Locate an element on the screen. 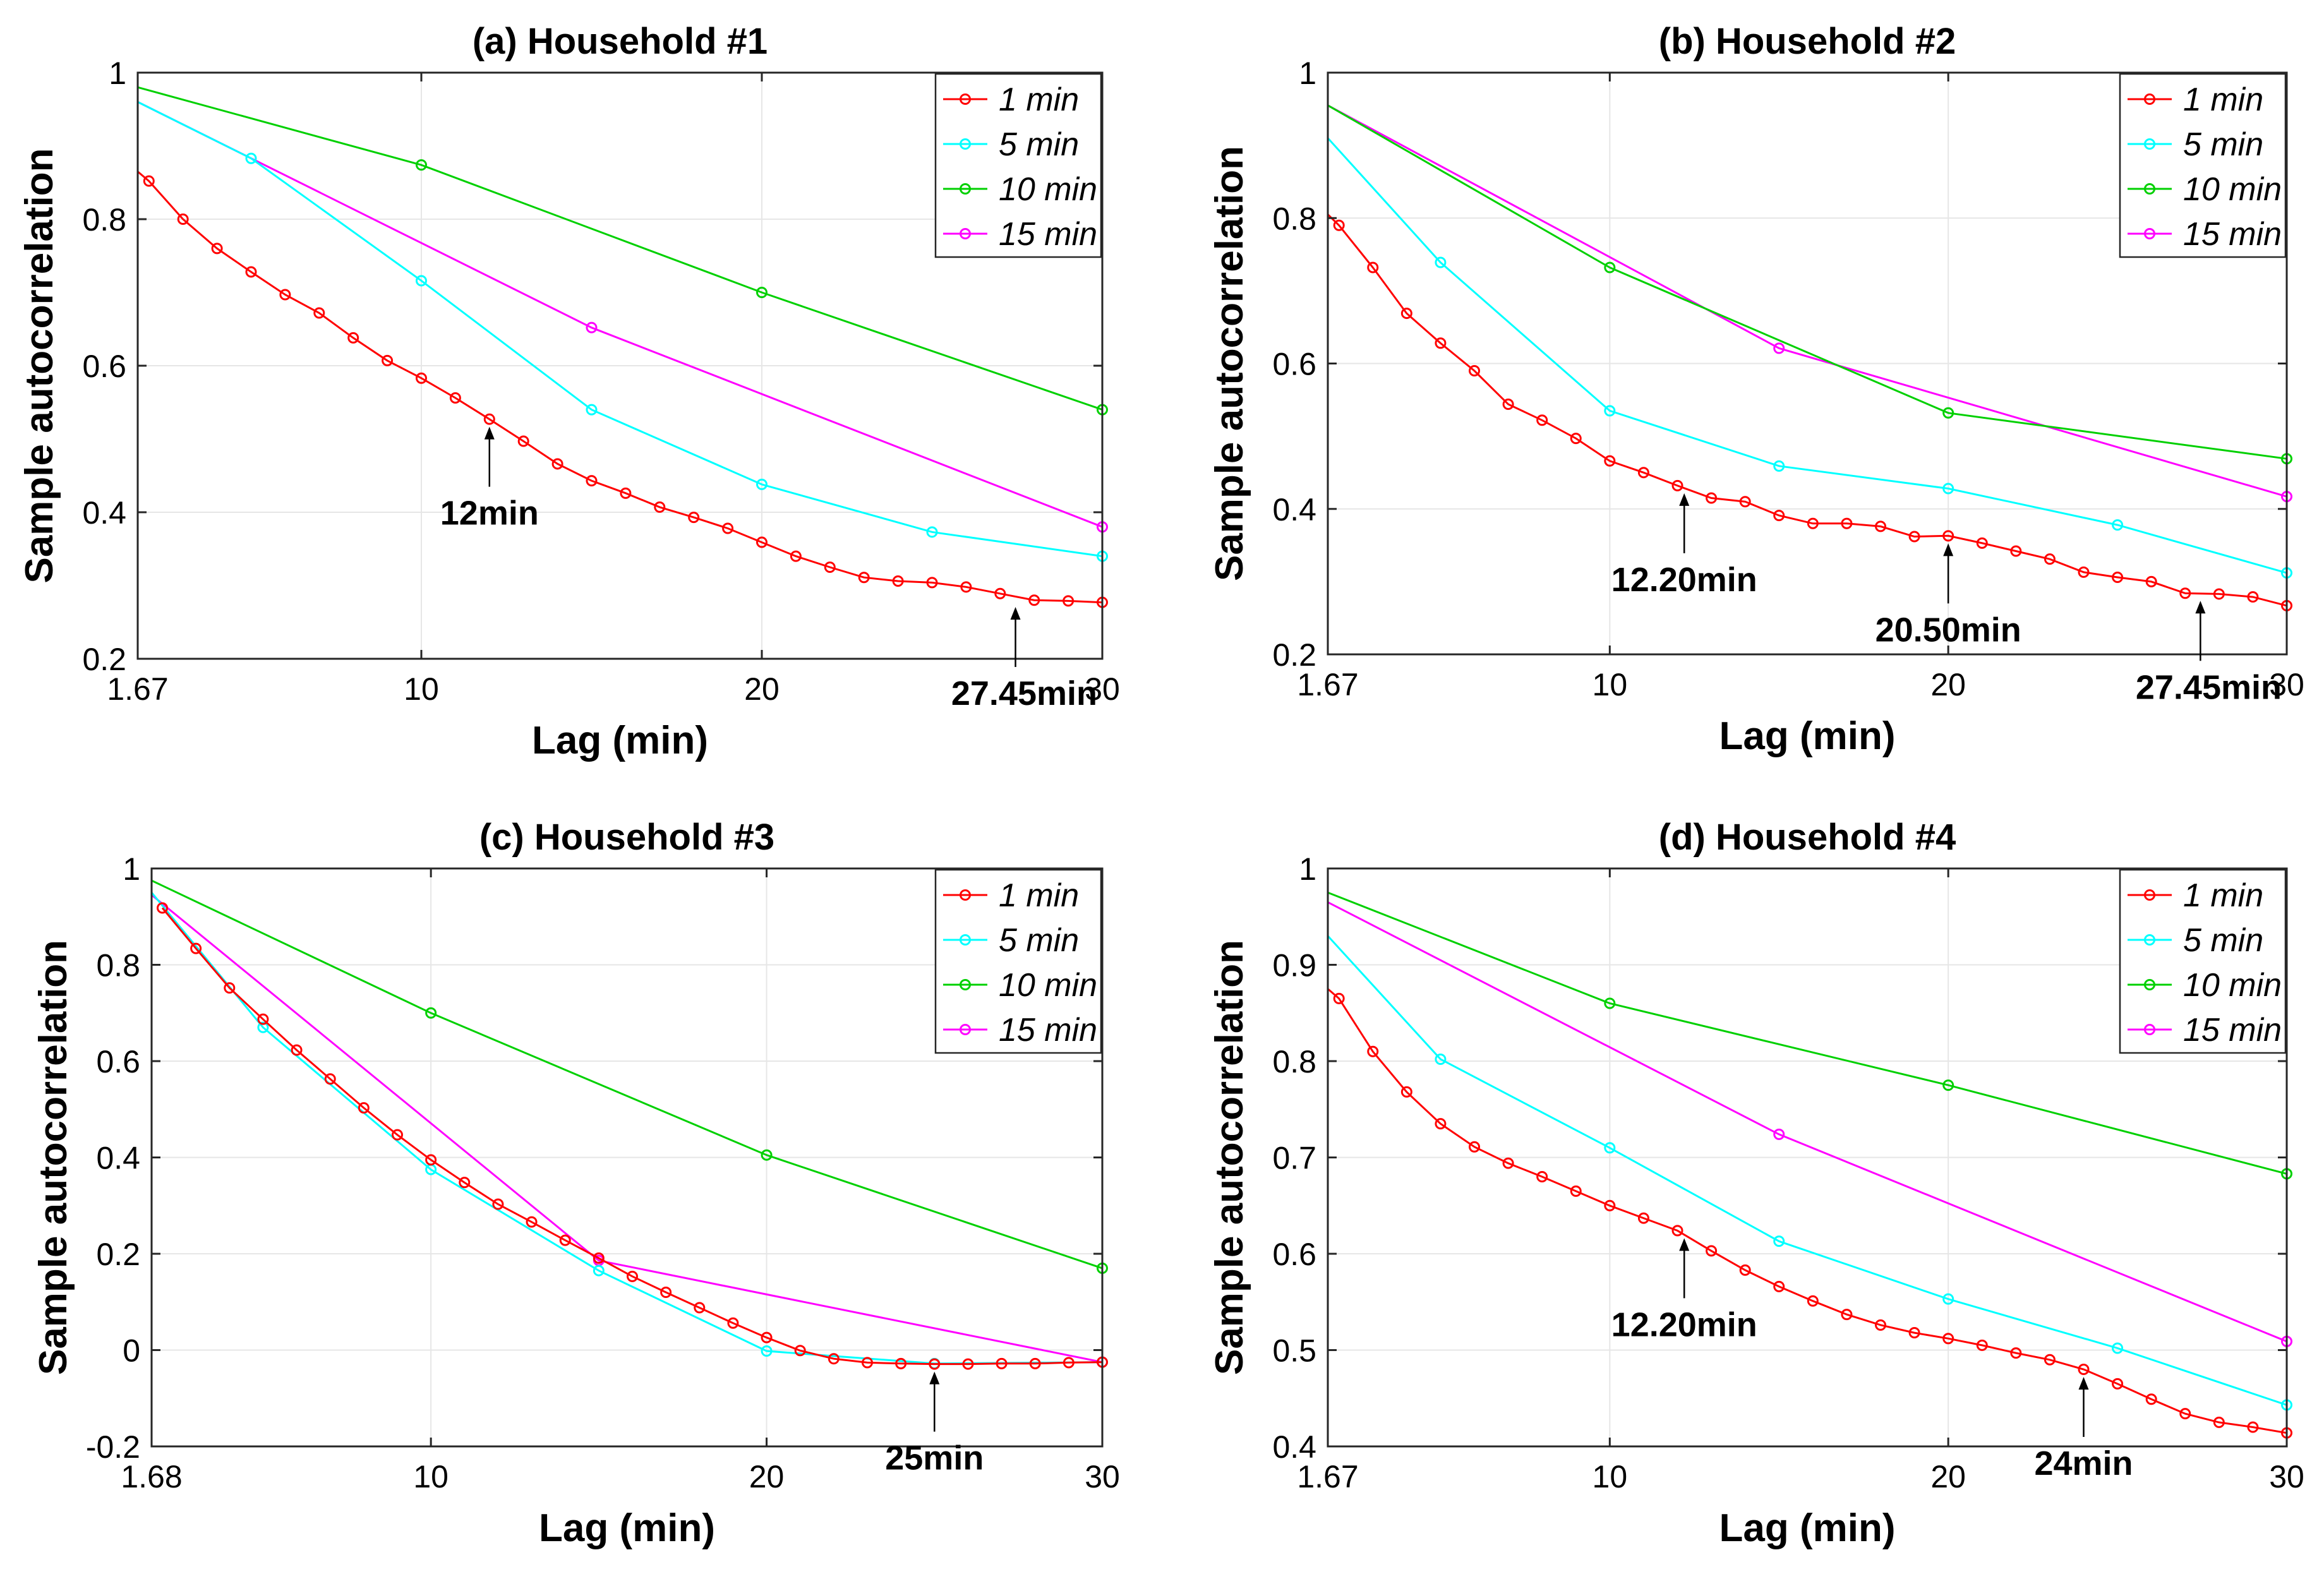  annotation: 20.50min is located at coordinates (1948, 596).